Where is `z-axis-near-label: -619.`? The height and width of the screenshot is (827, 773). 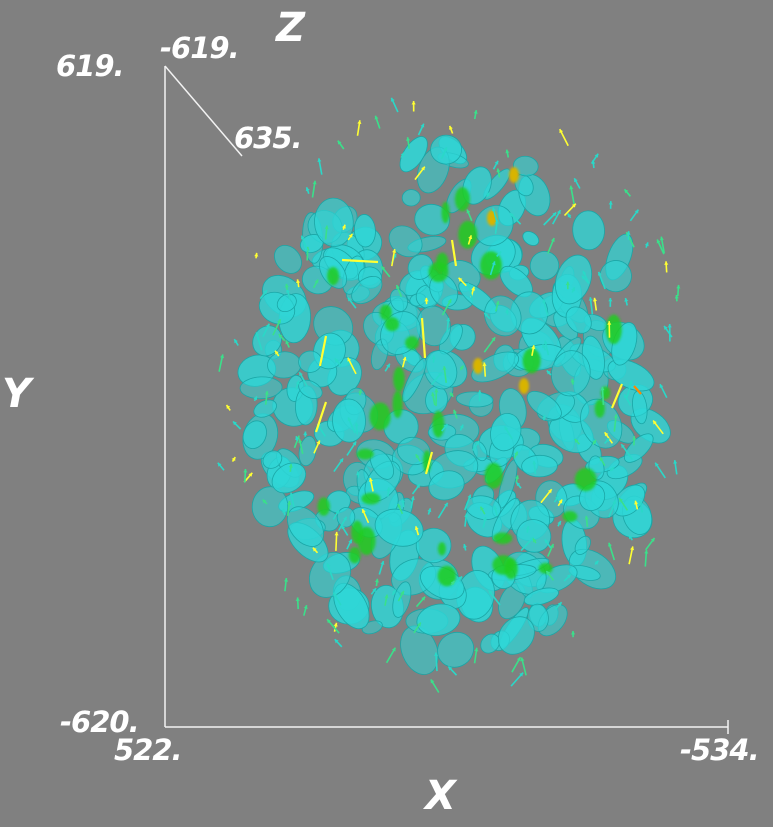 z-axis-near-label: -619. is located at coordinates (200, 48).